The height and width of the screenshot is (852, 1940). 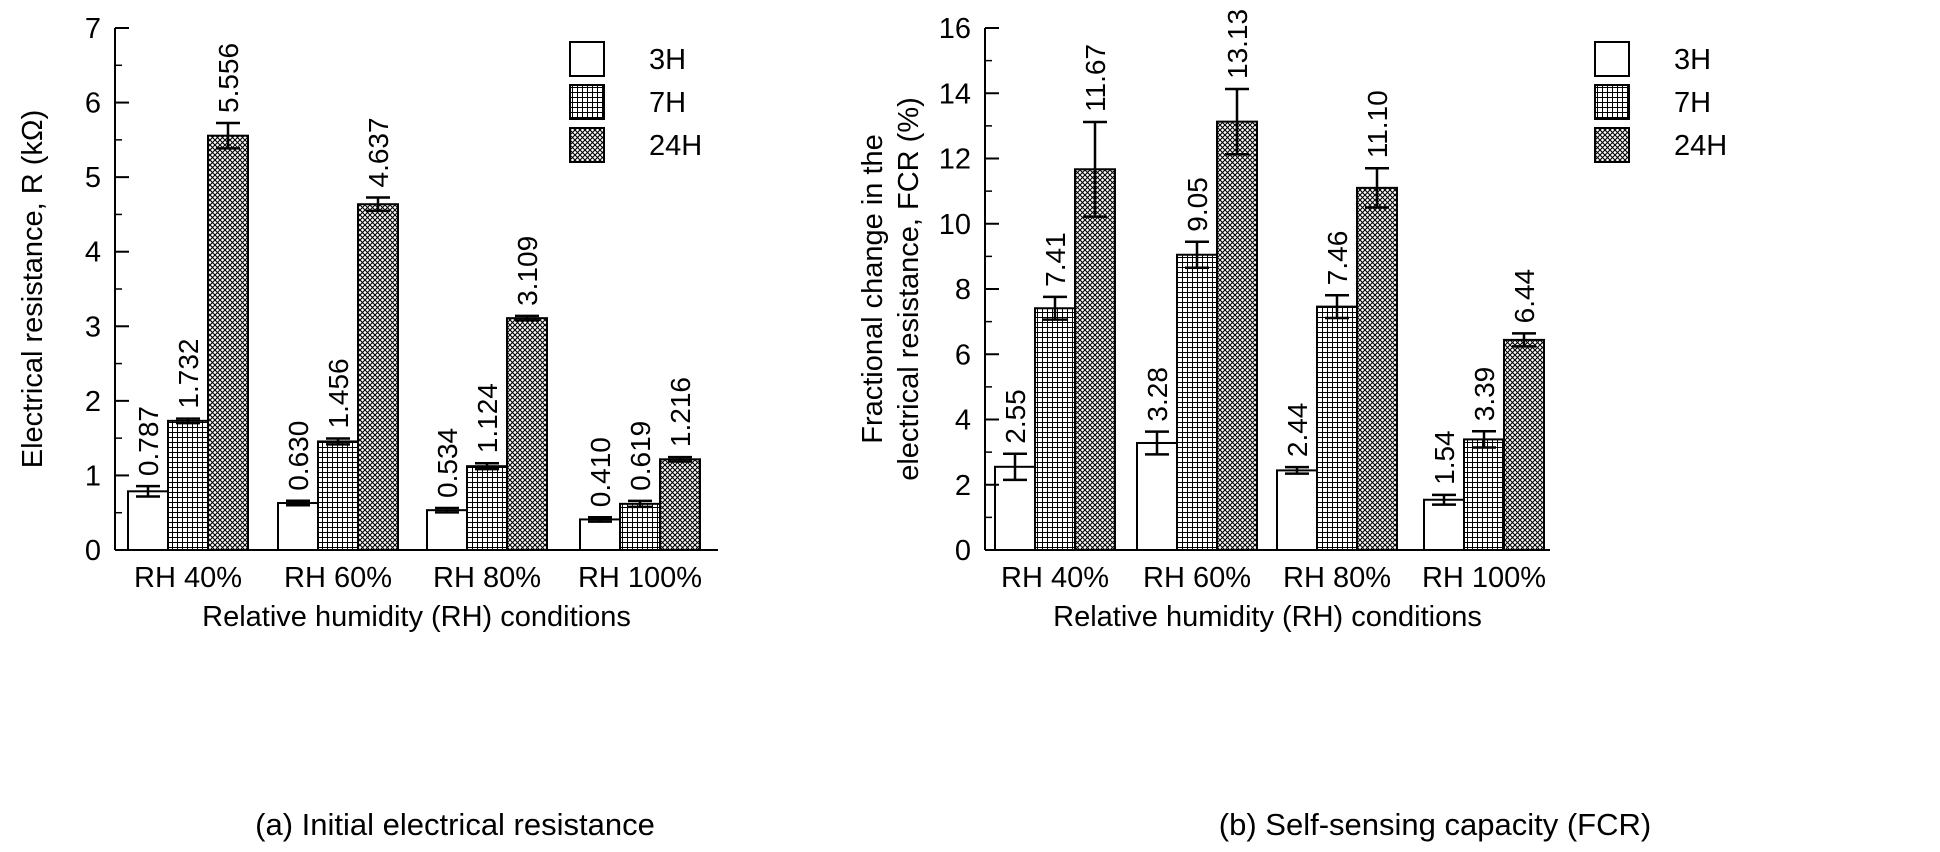 What do you see at coordinates (640, 456) in the screenshot?
I see `chart-a-data-label: 0.619` at bounding box center [640, 456].